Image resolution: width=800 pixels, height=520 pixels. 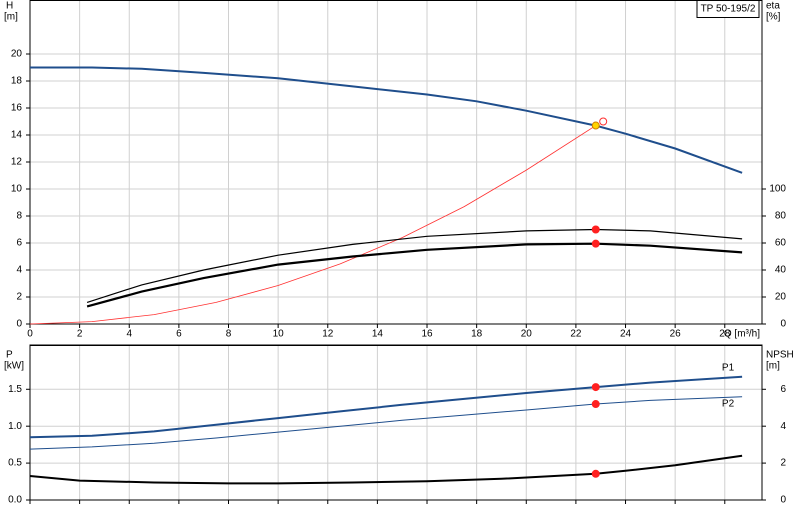 I want to click on y2-tick-label: 80, so click(x=781, y=216).